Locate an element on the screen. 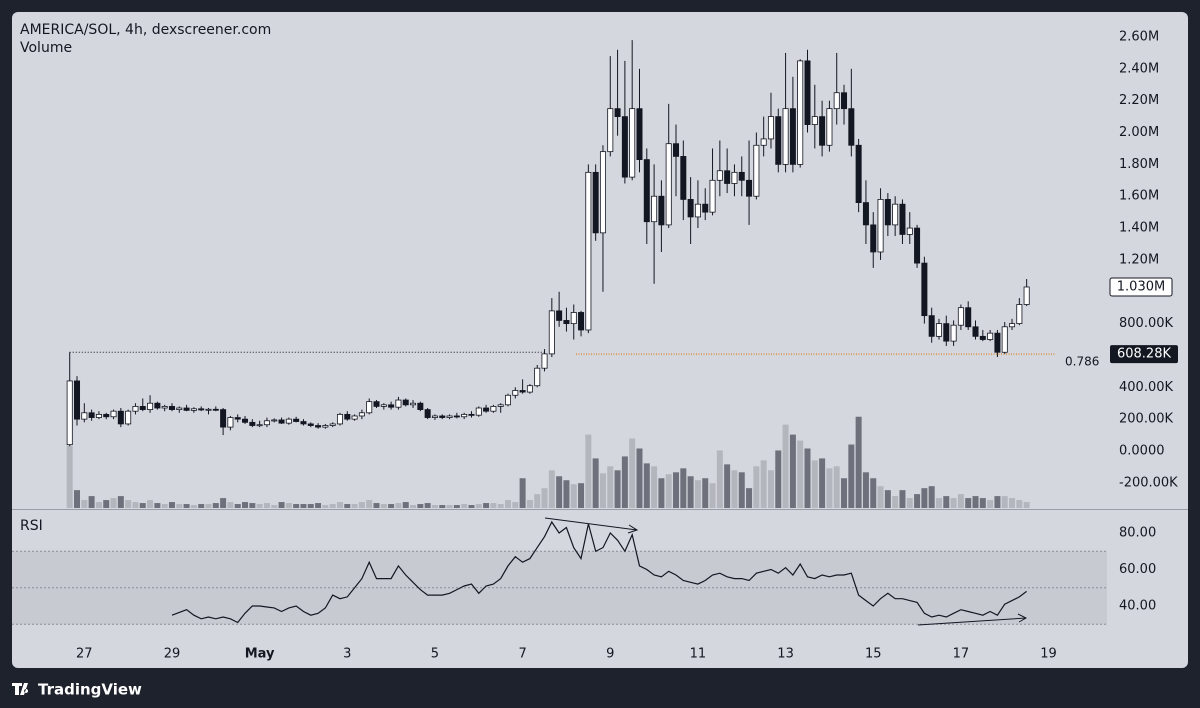 The image size is (1200, 708). rsi-line is located at coordinates (599, 572).